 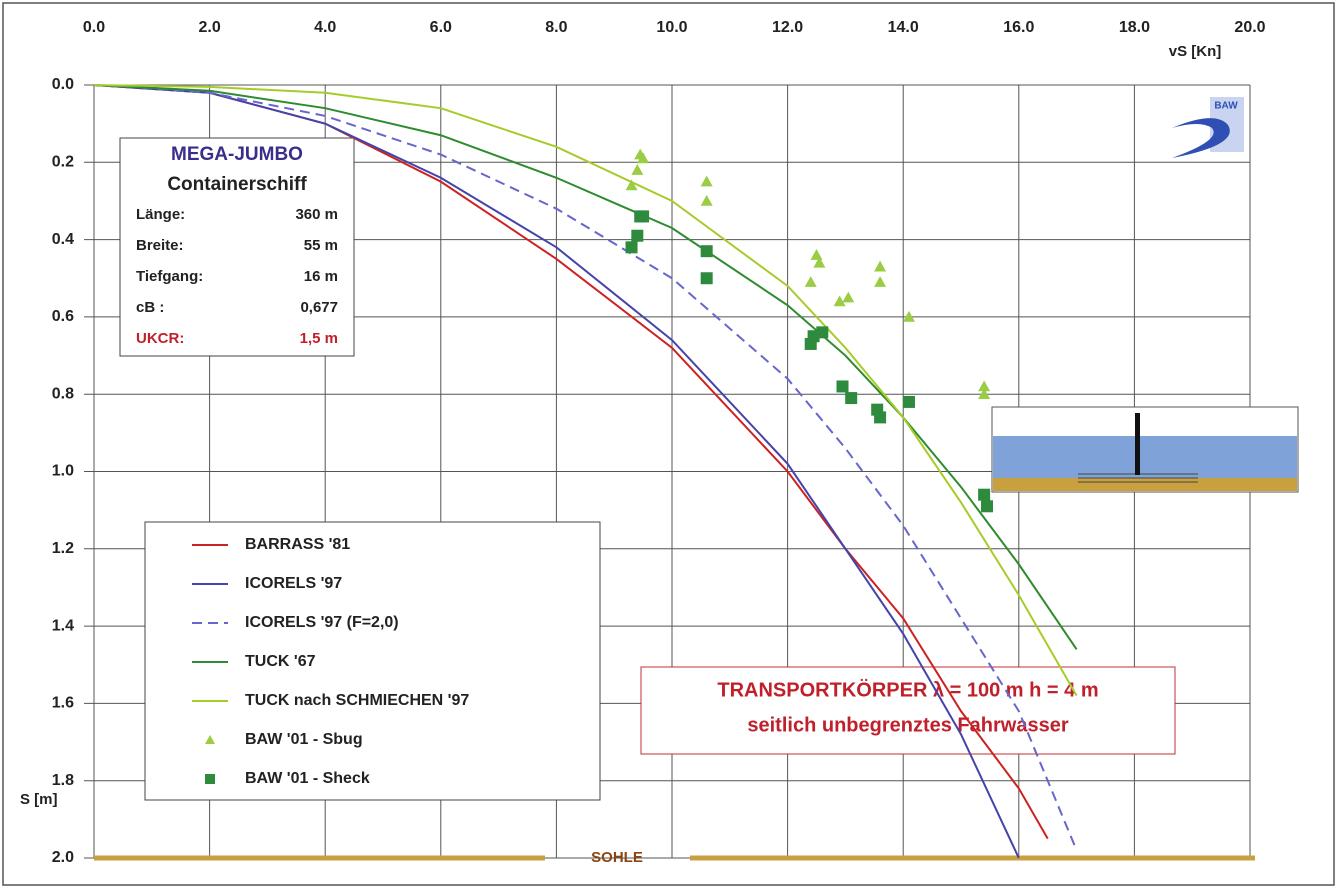 What do you see at coordinates (63, 471) in the screenshot?
I see `y-tick-label: 1.0` at bounding box center [63, 471].